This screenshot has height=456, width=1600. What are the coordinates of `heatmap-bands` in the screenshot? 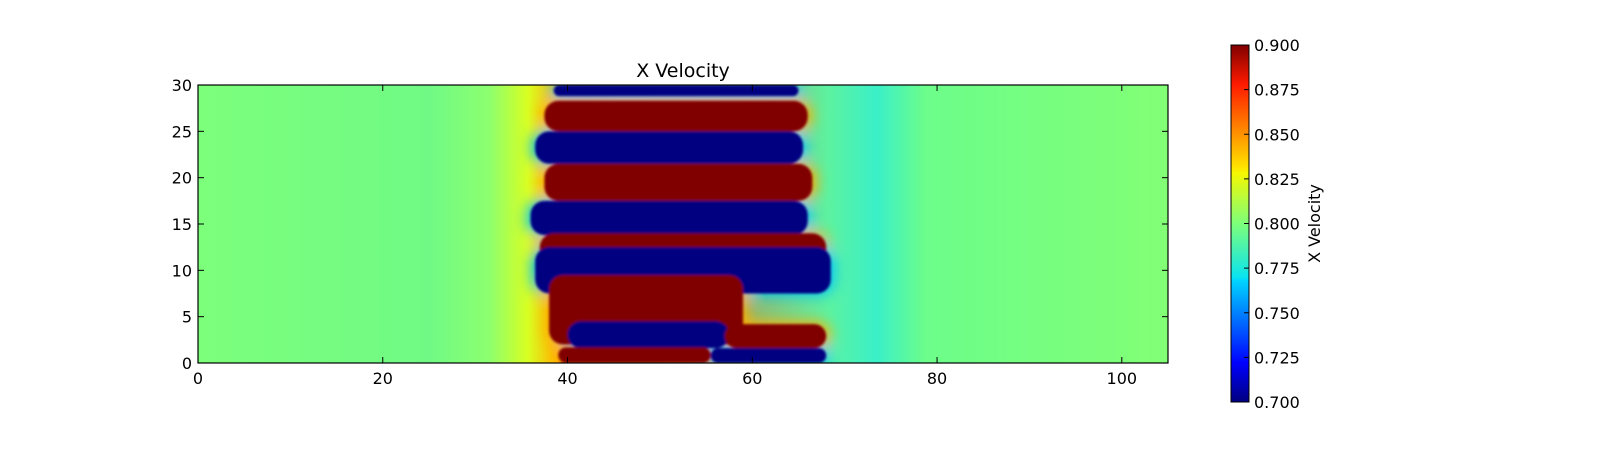 It's located at (680, 224).